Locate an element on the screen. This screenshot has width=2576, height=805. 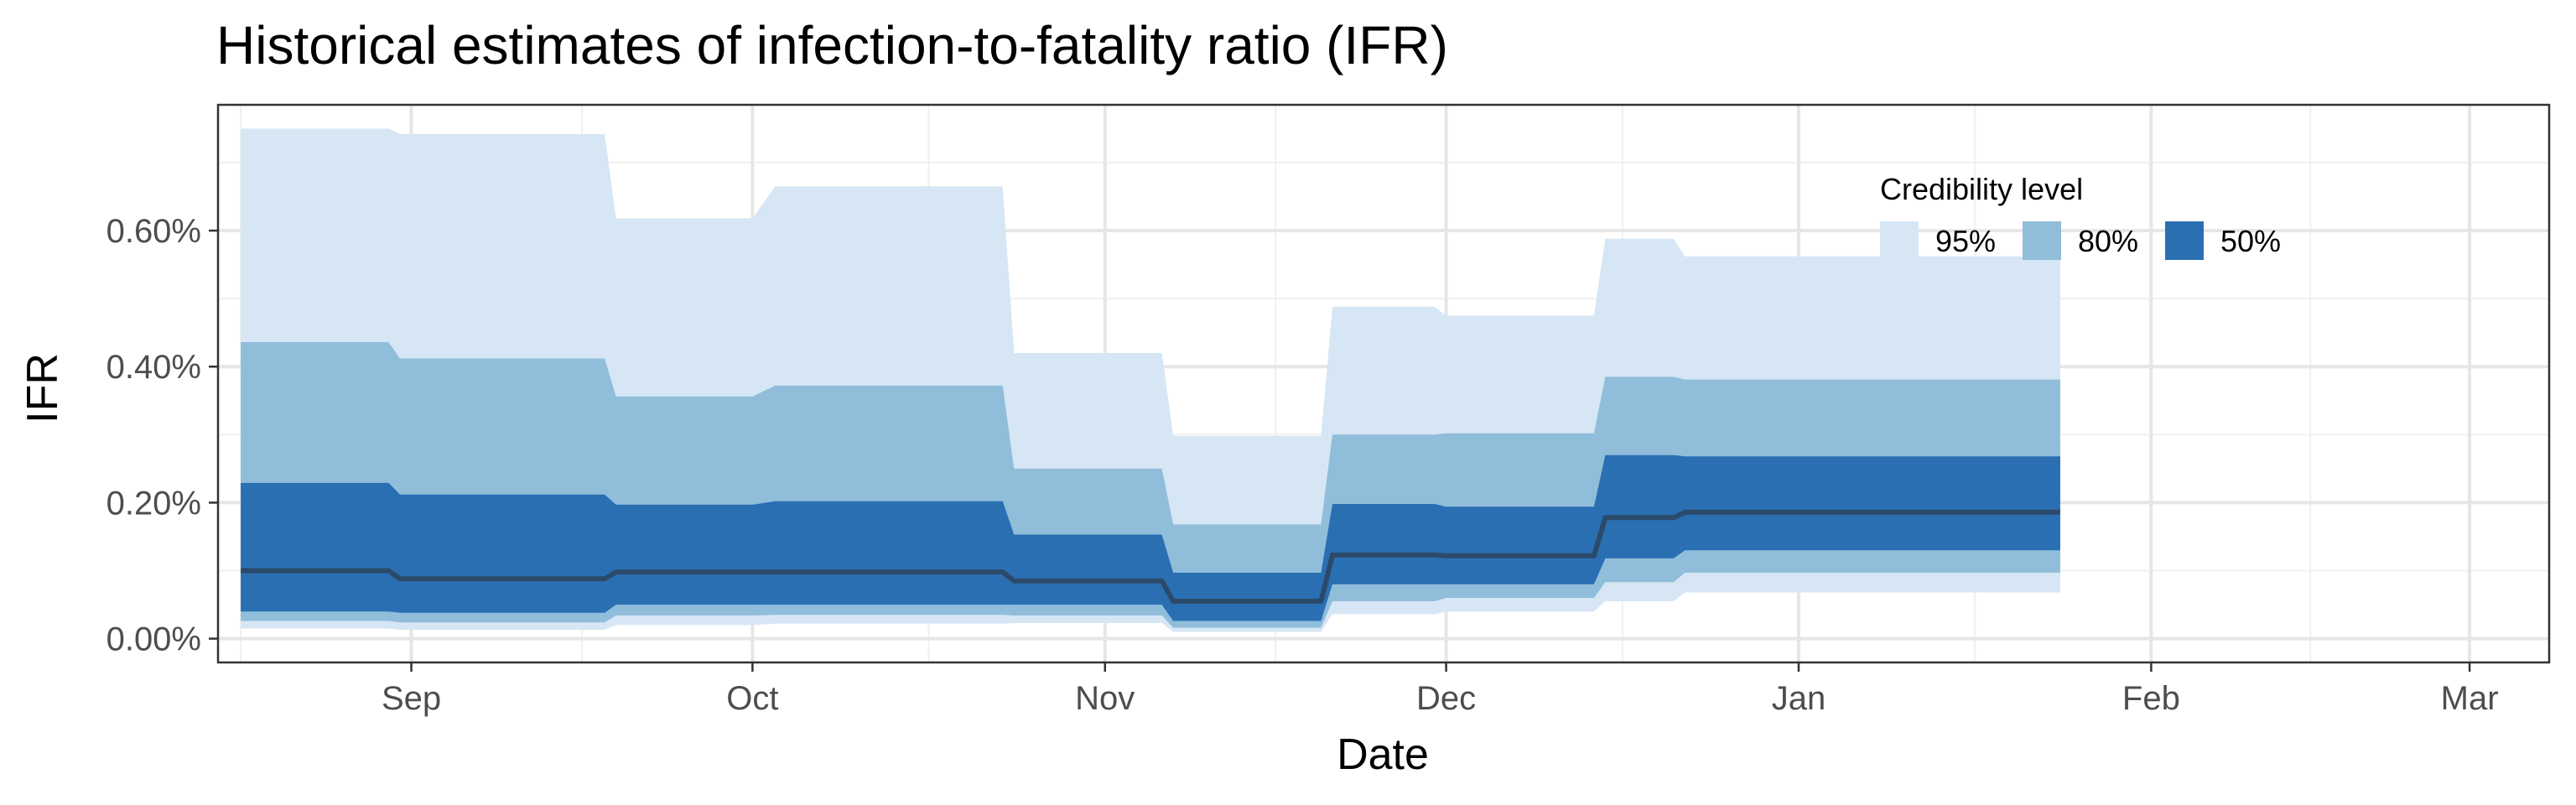
y-axis-title: IFR is located at coordinates (42, 388).